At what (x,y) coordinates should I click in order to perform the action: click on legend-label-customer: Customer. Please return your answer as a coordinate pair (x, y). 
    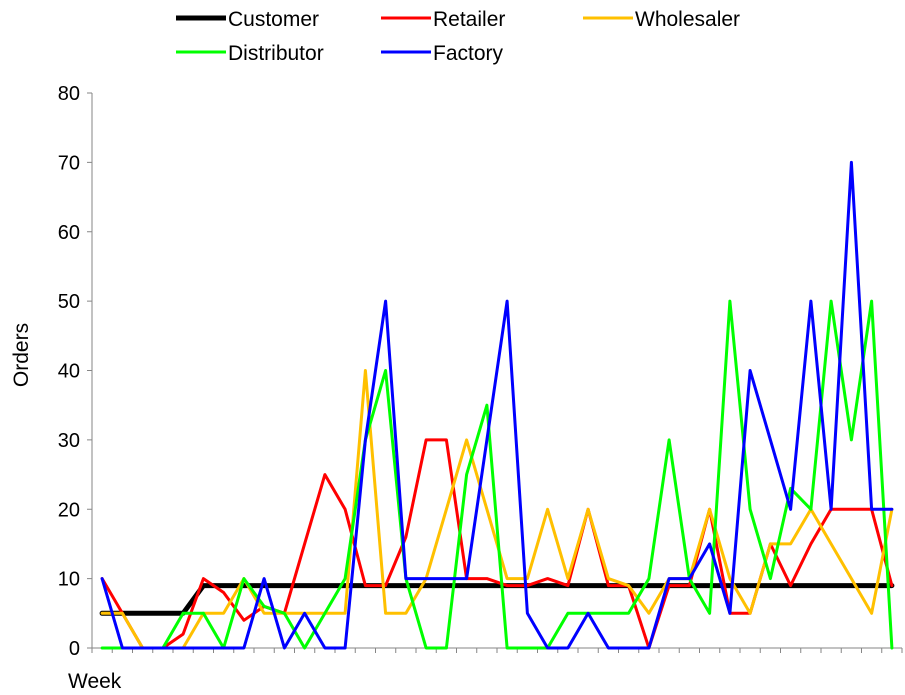
    Looking at the image, I should click on (273, 19).